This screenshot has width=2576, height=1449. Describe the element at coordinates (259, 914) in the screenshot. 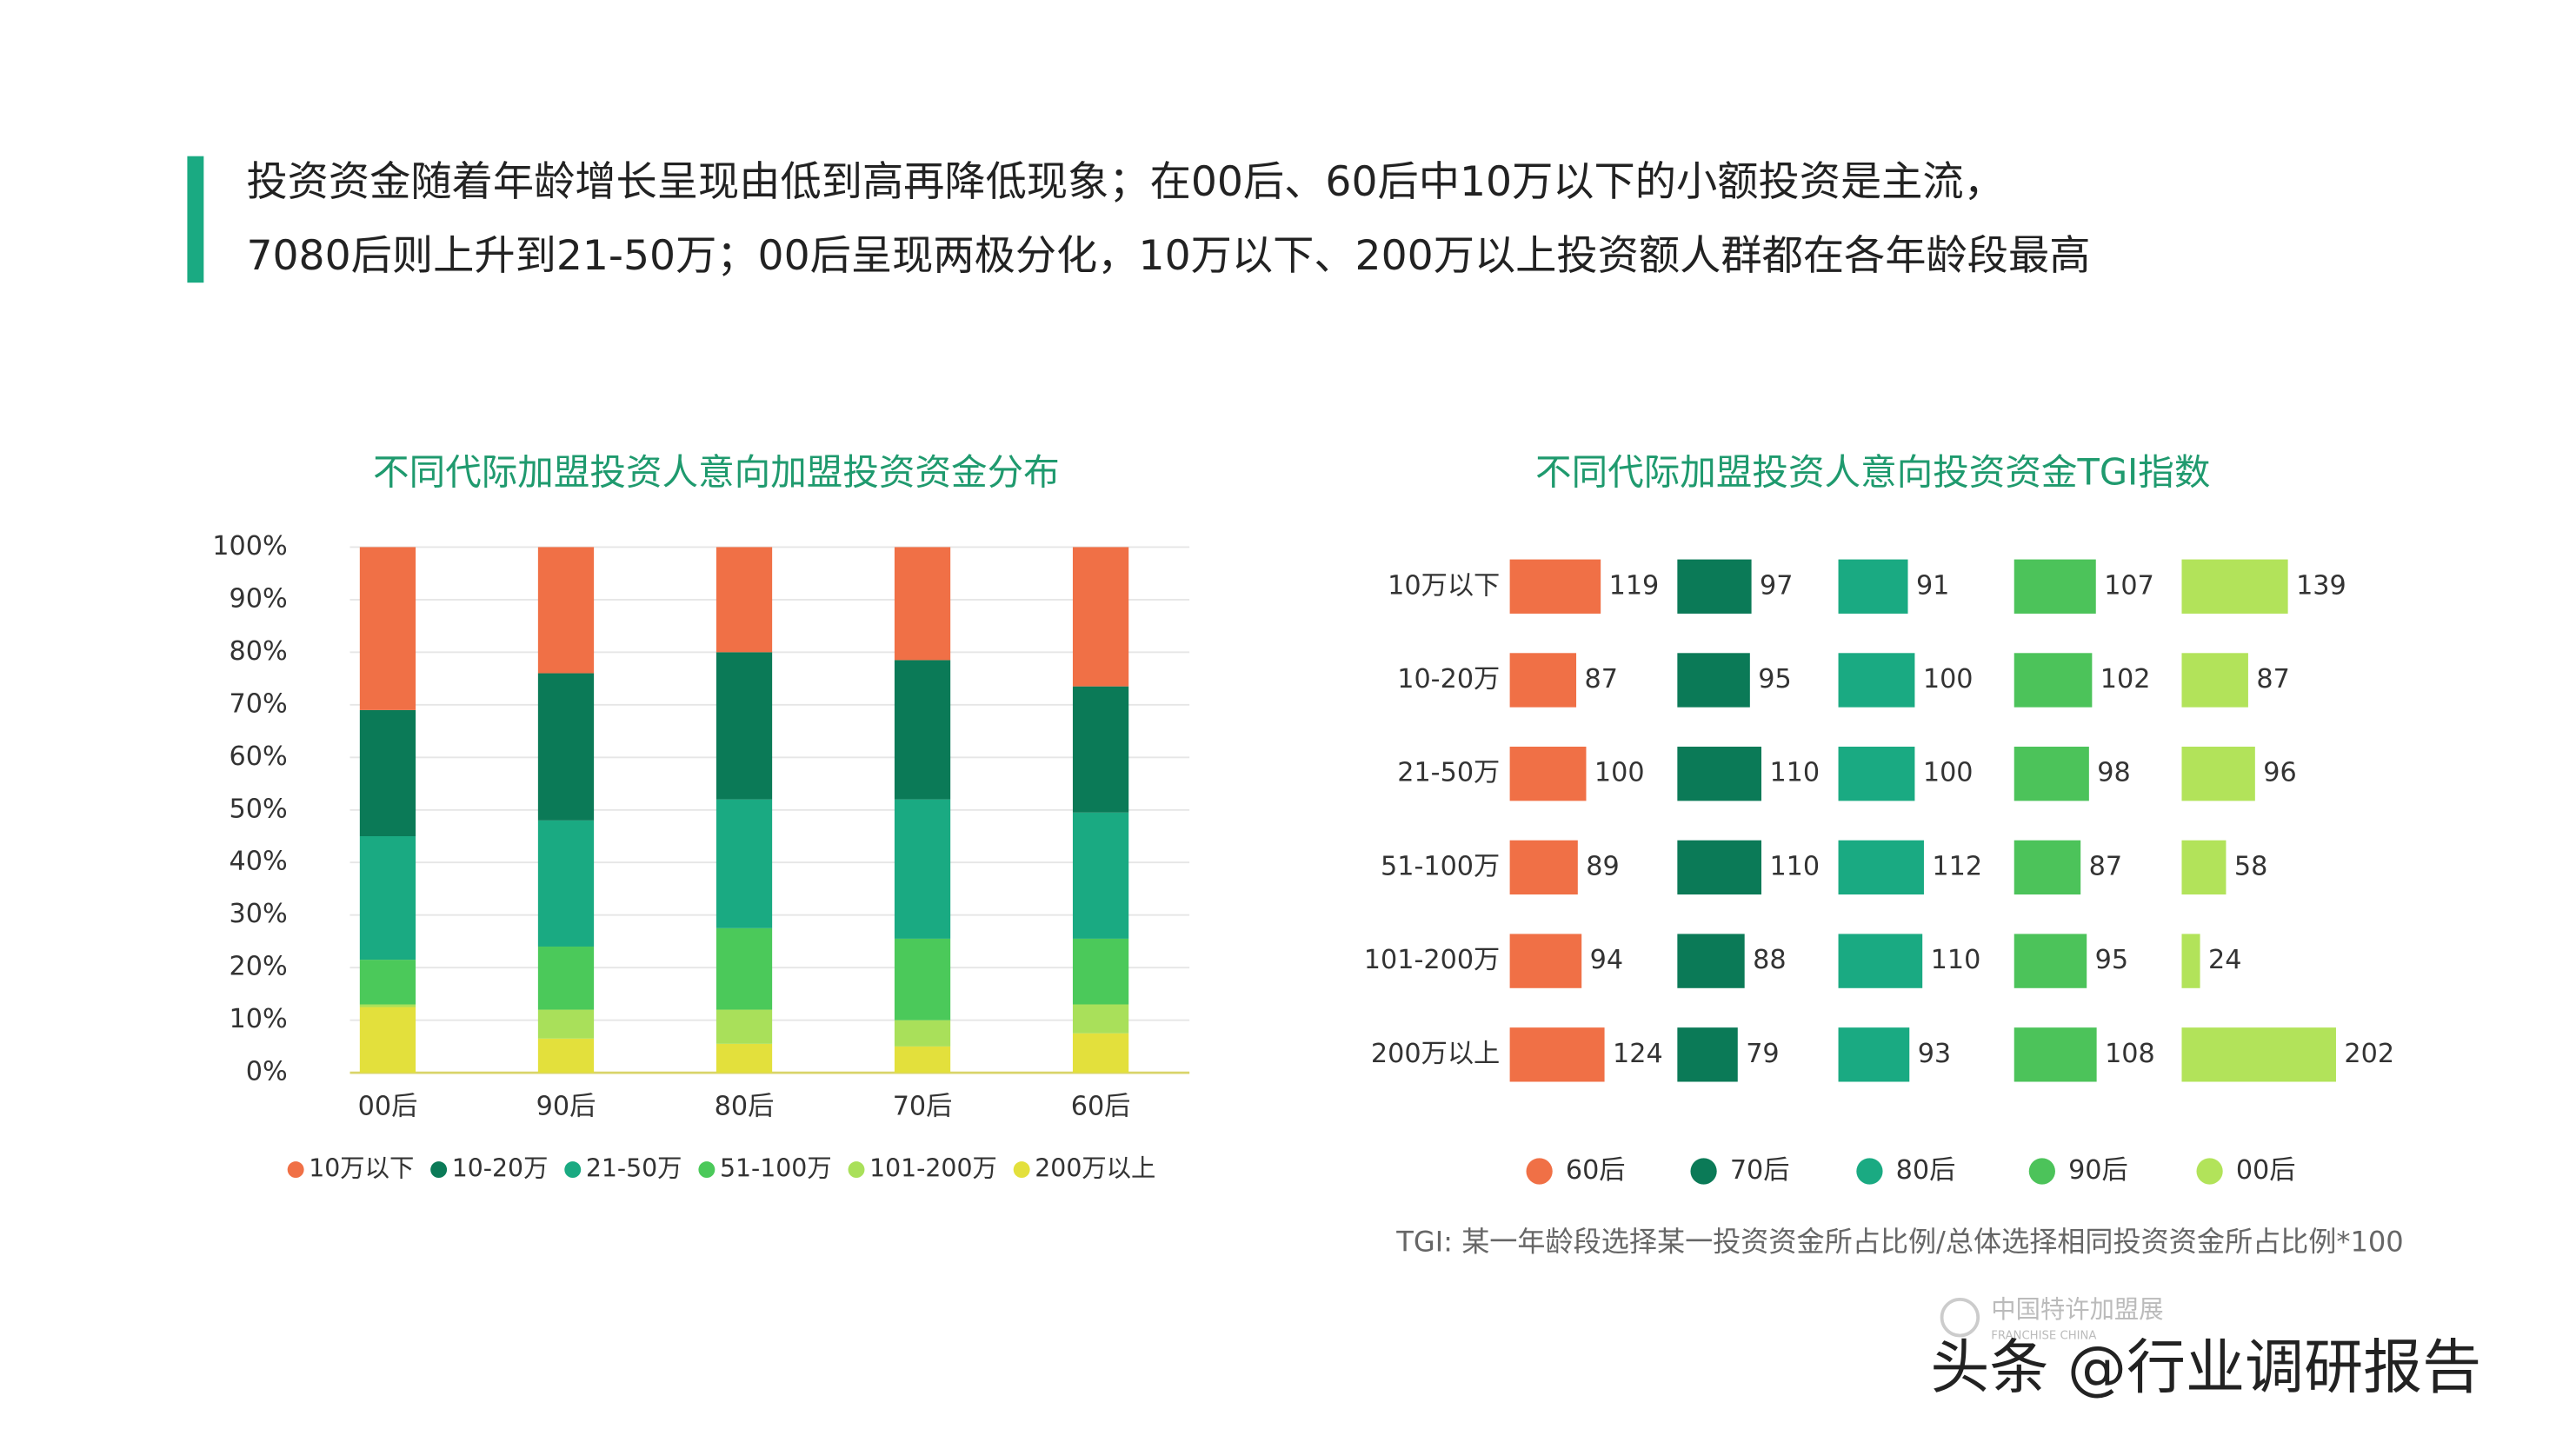

I see `y-tick-label: 30%` at that location.